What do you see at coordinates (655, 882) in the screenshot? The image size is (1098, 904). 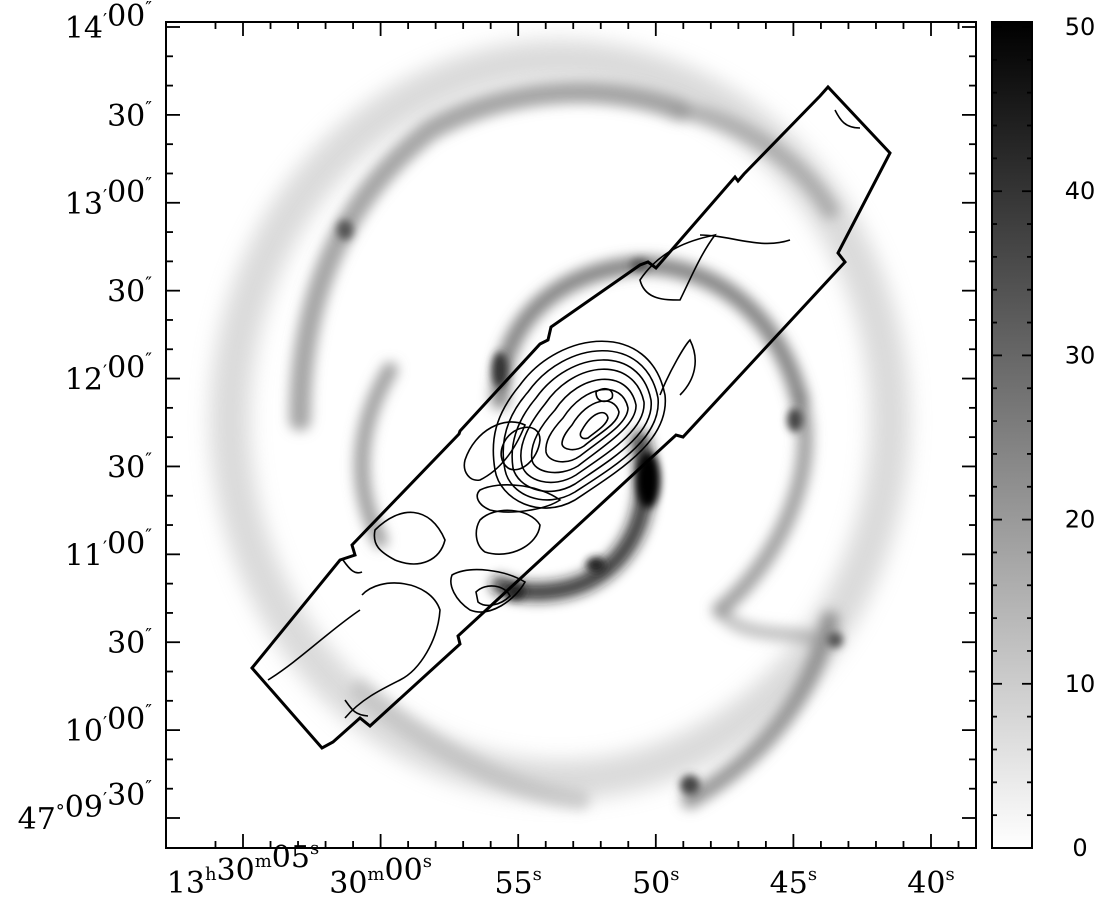 I see `ra-tick-label: 50s` at bounding box center [655, 882].